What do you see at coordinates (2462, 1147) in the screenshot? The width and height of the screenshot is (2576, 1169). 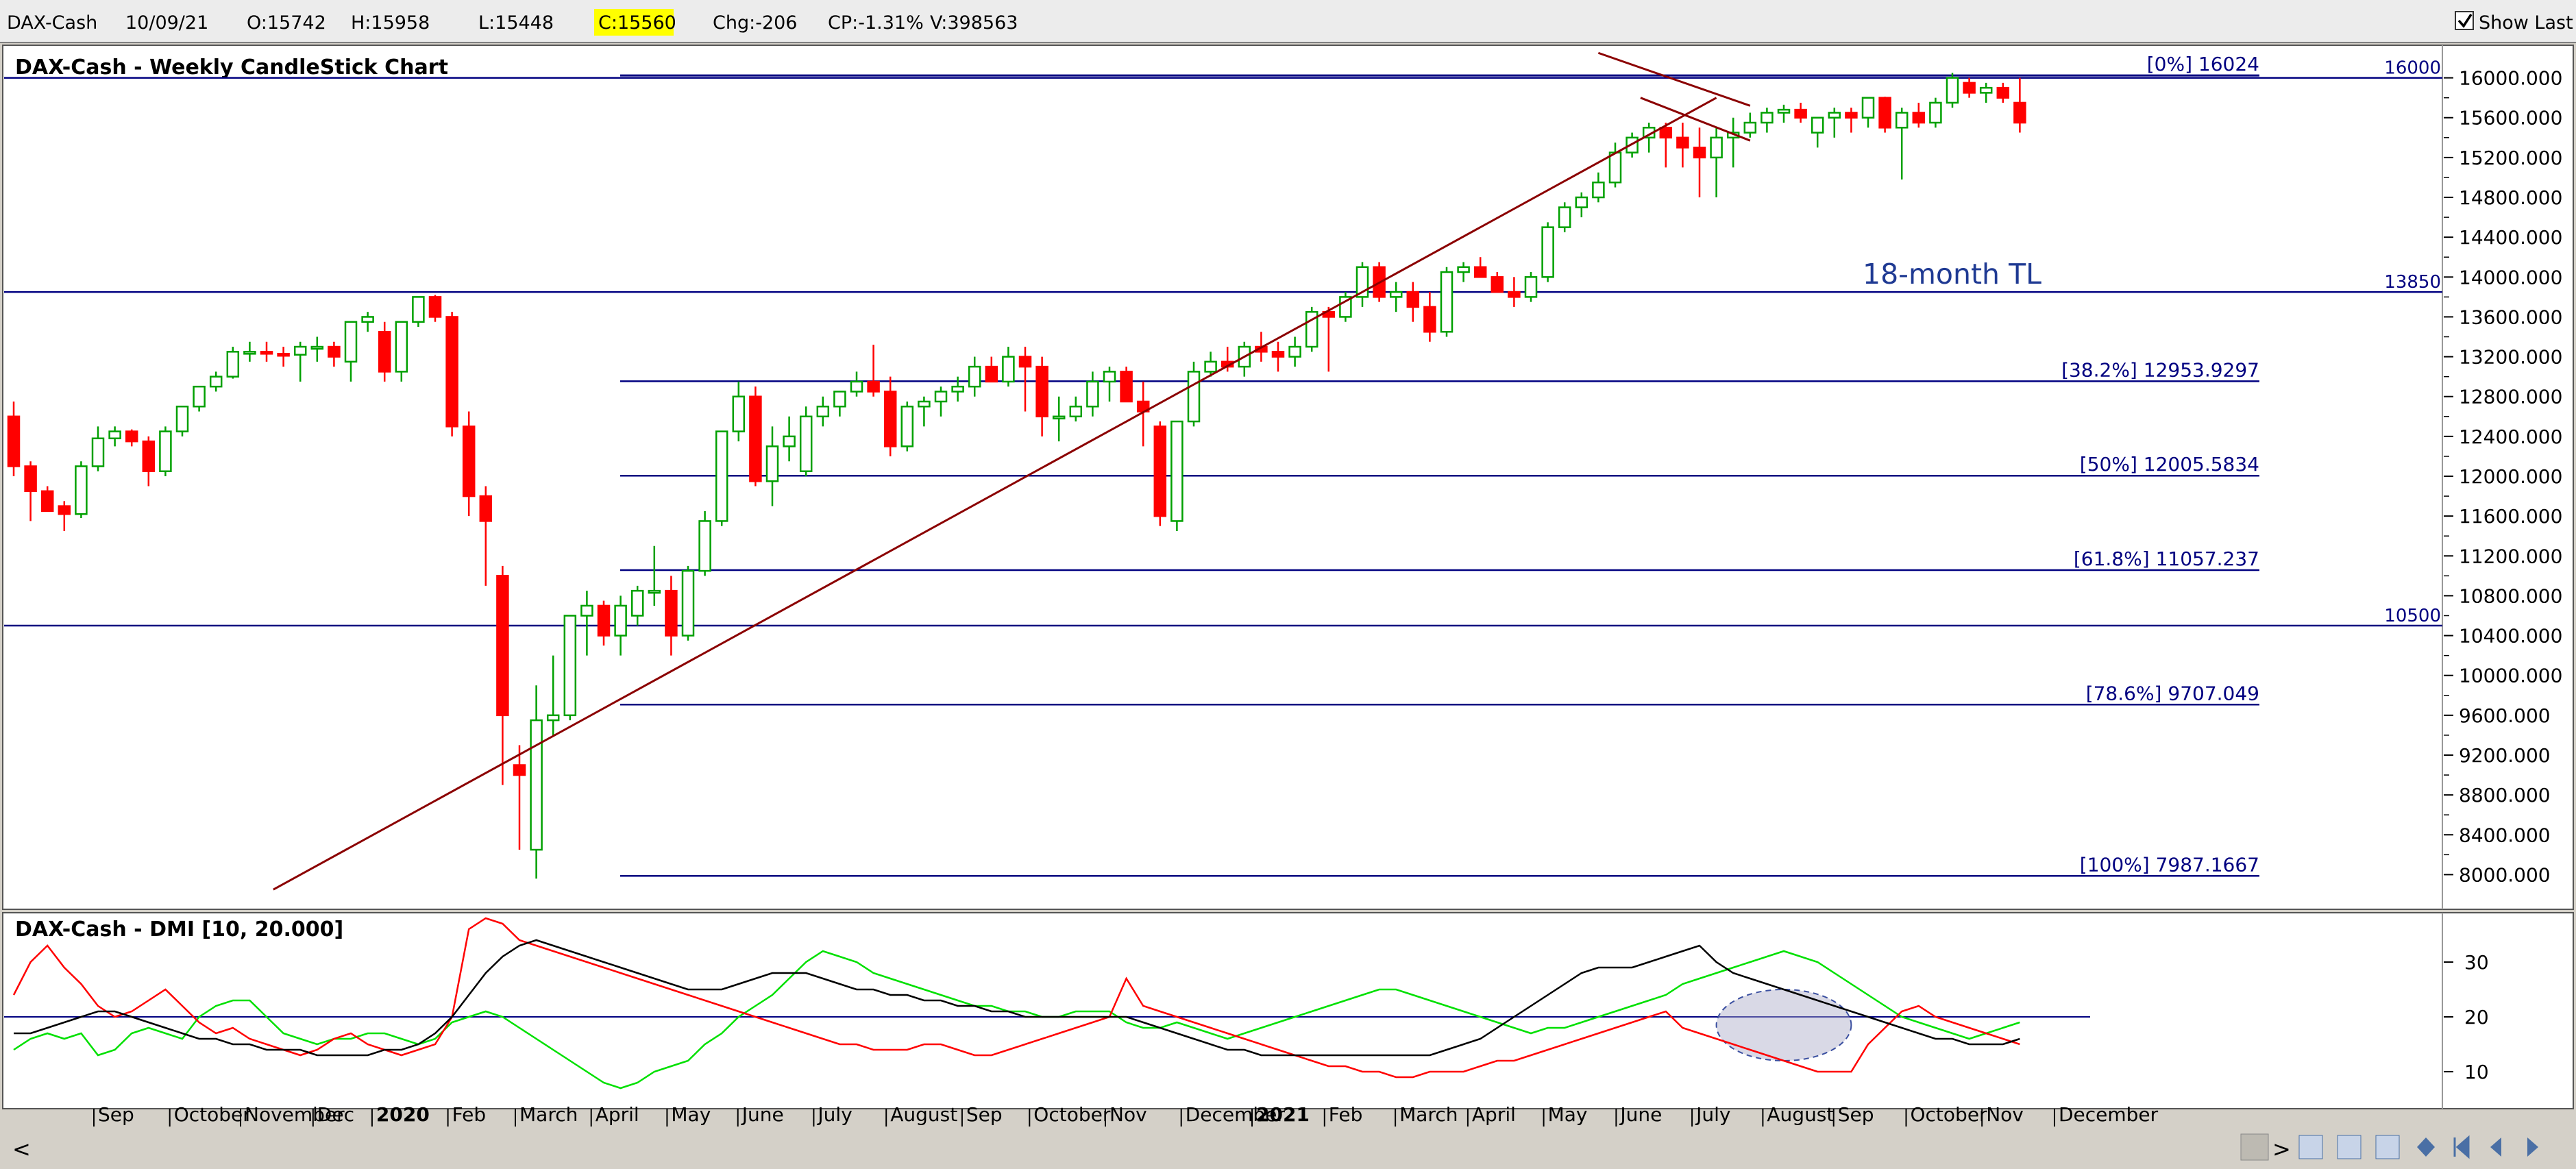 I see `first-page-icon` at bounding box center [2462, 1147].